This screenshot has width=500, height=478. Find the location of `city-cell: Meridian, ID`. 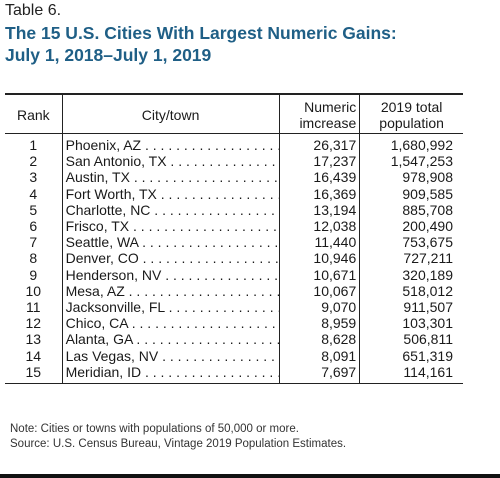

city-cell: Meridian, ID is located at coordinates (170, 374).